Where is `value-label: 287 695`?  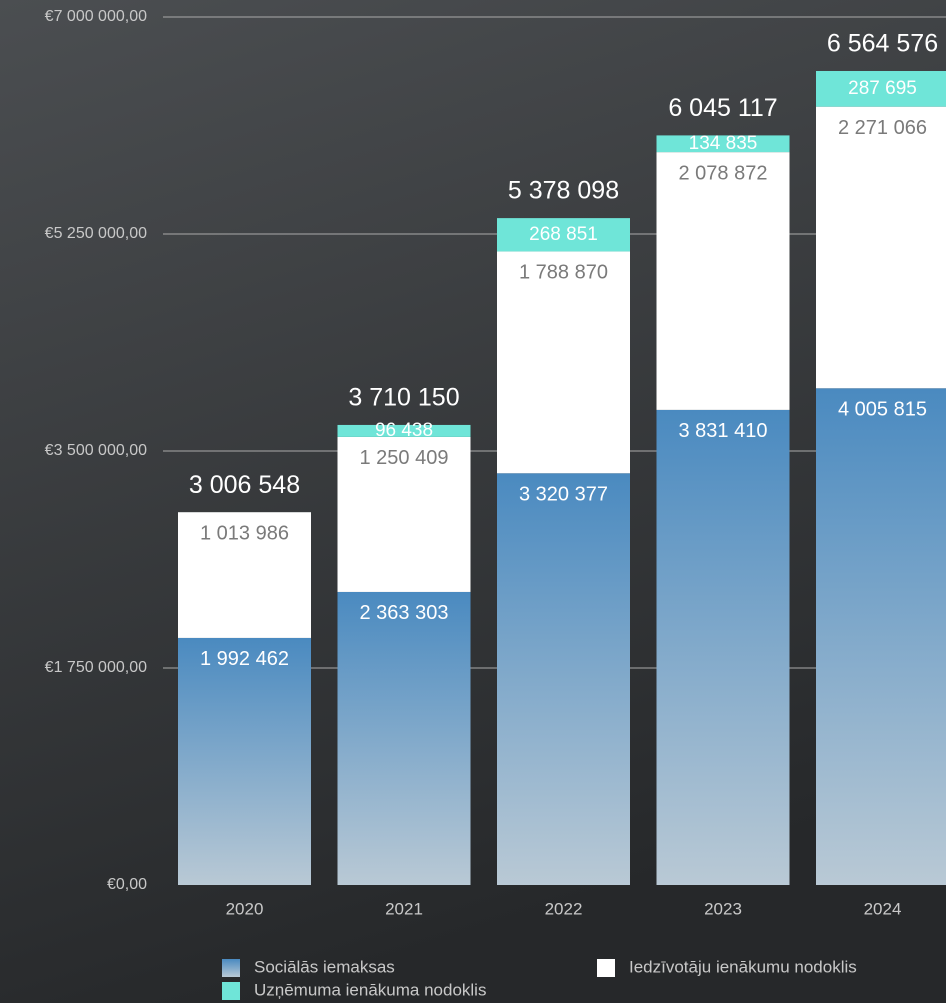 value-label: 287 695 is located at coordinates (882, 88).